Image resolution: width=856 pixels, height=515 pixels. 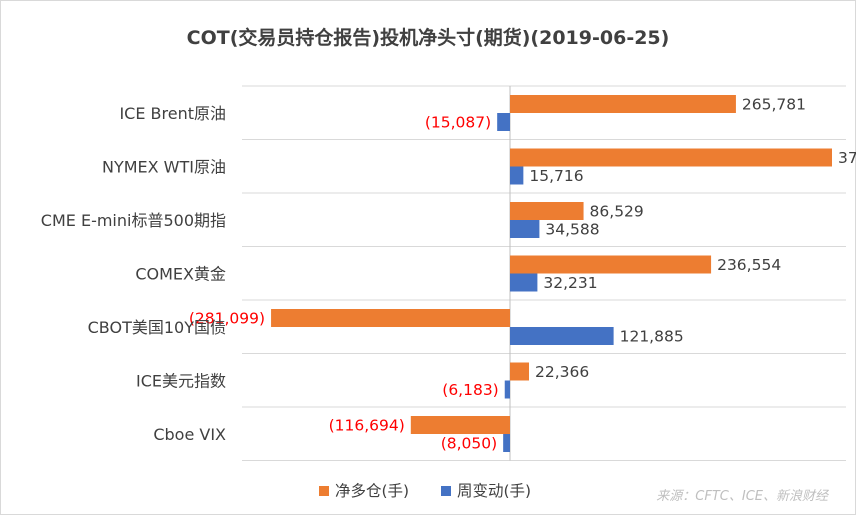 I want to click on data-label: 121,885, so click(x=652, y=337).